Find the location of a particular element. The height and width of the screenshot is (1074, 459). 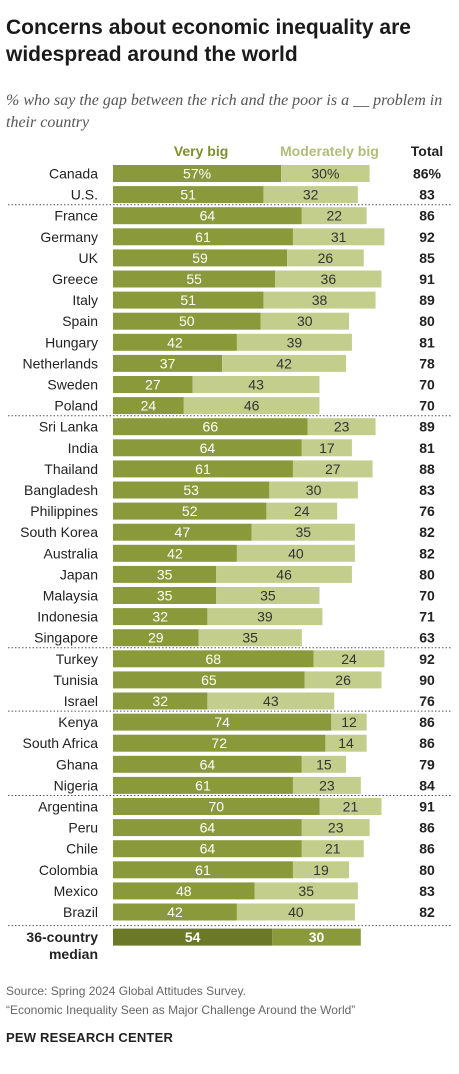

value-moderately-big: 21 is located at coordinates (351, 807).